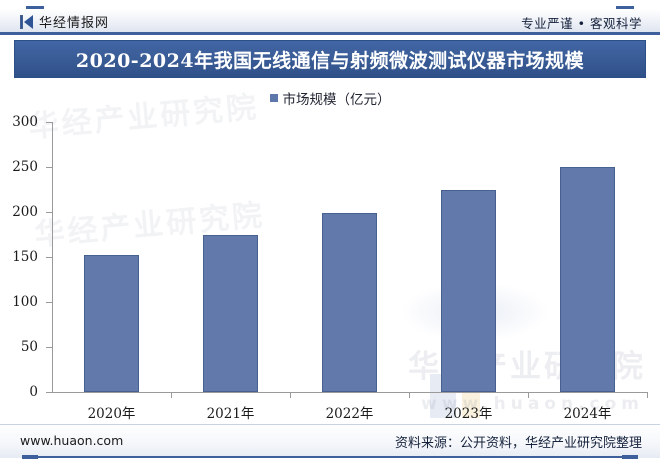 The height and width of the screenshot is (464, 660). I want to click on legend-label-market-size: 市场规模（亿元）, so click(336, 100).